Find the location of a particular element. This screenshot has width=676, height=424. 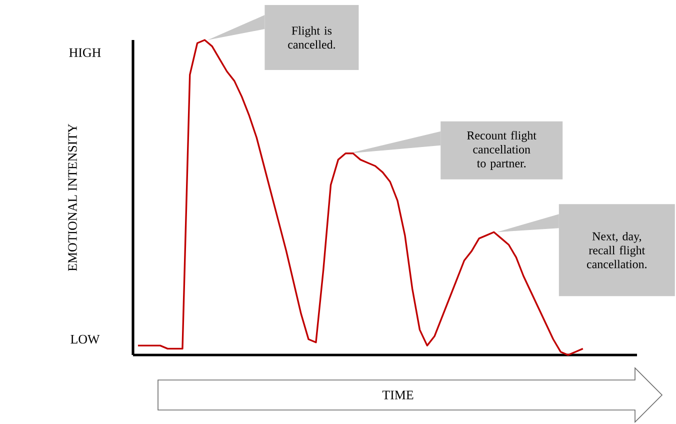

annotation: Recount flight cancellation to partner. is located at coordinates (501, 150).